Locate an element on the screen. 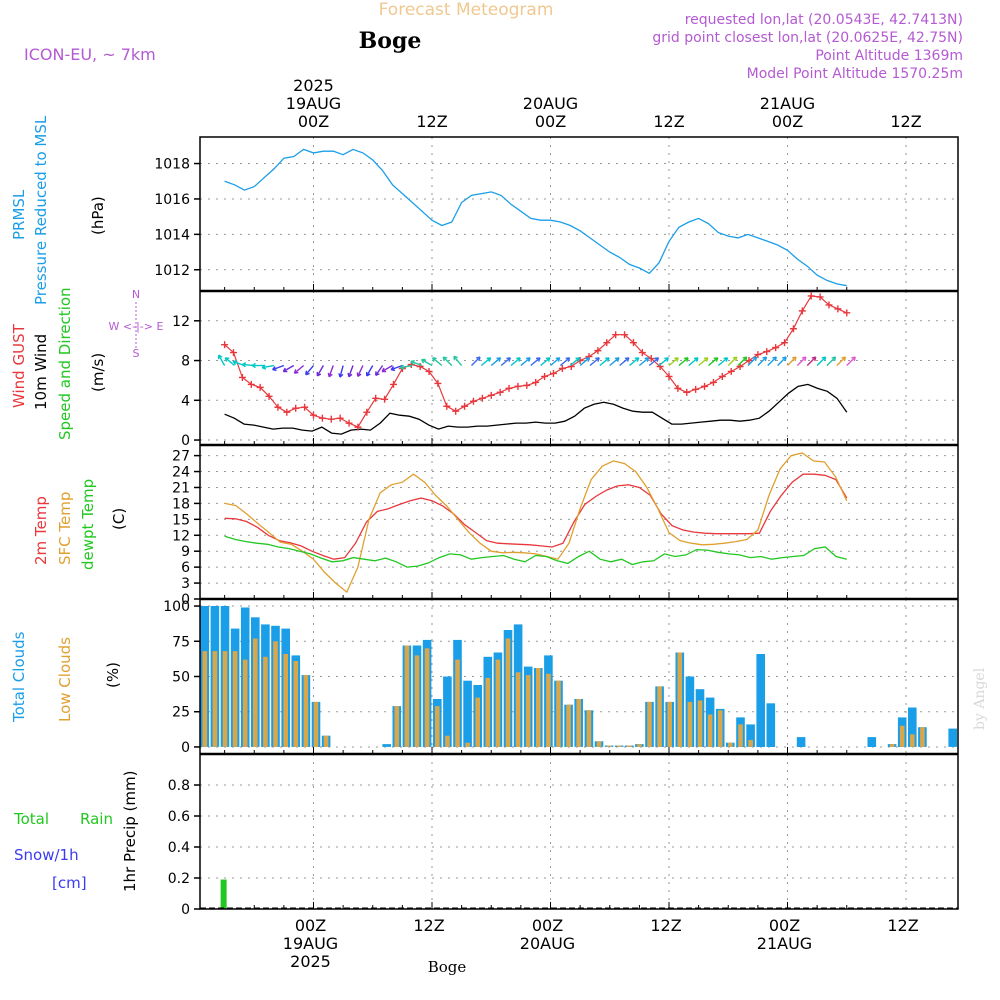  y-tick-label: 24 is located at coordinates (181, 473).